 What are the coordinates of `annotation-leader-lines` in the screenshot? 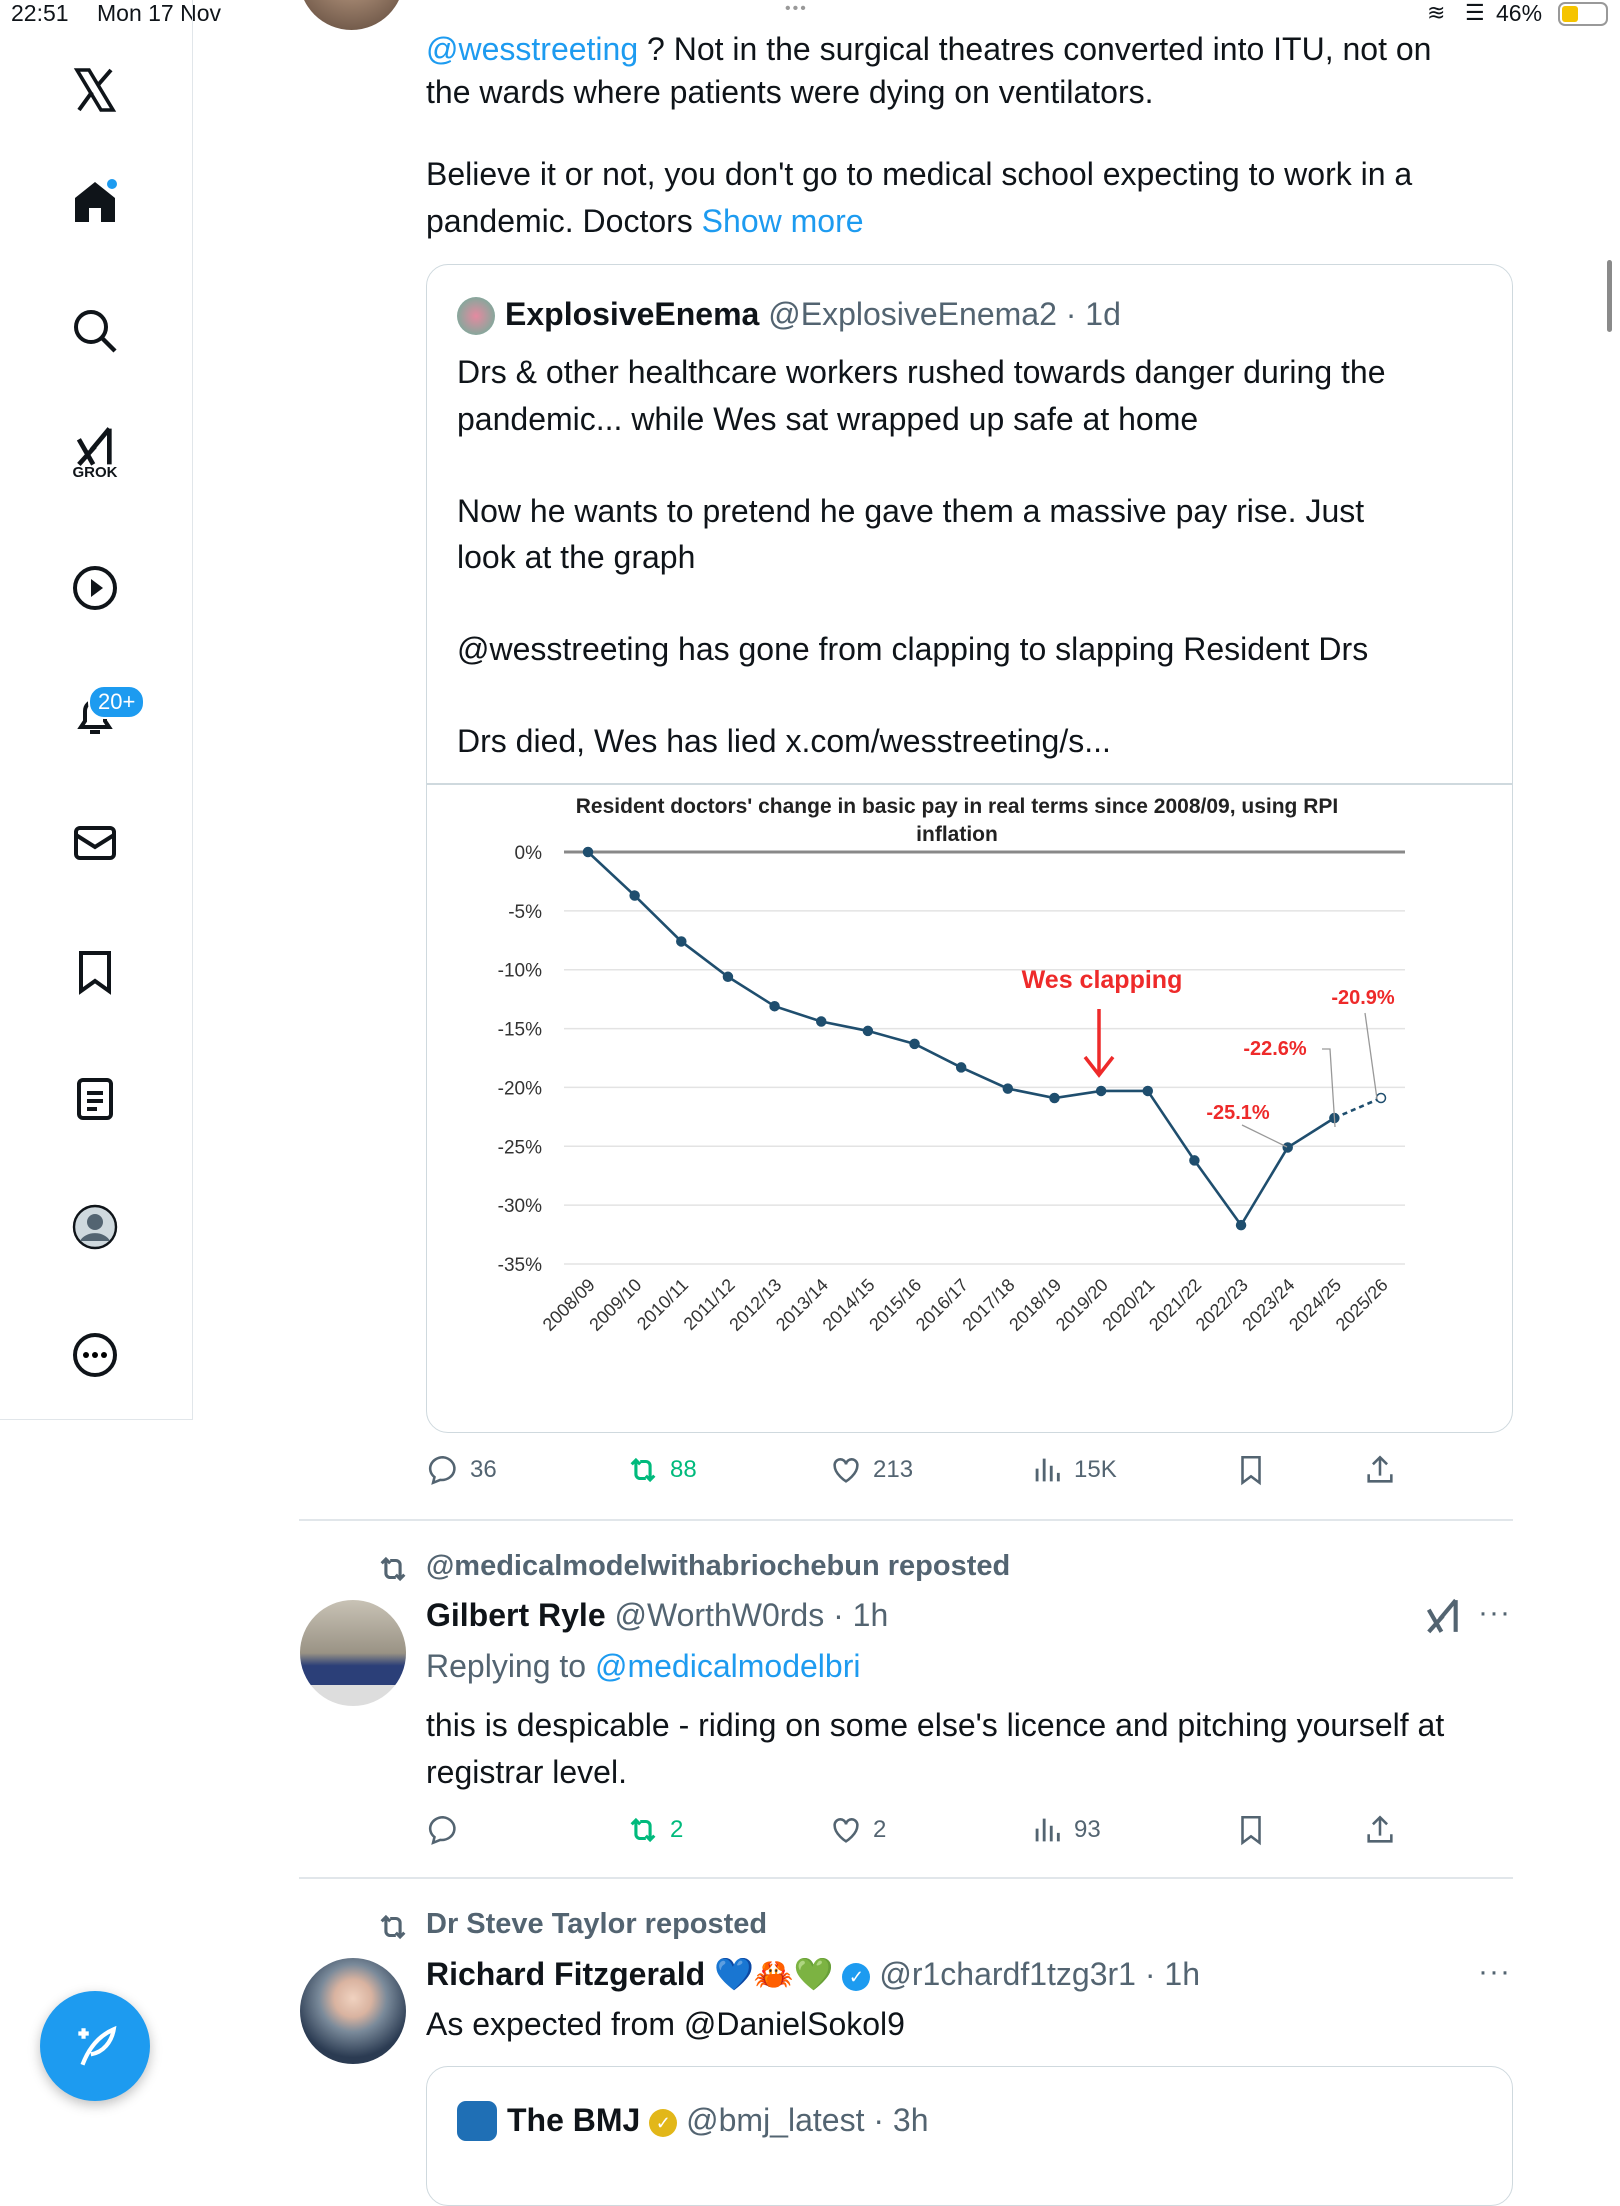 It's located at (1309, 1080).